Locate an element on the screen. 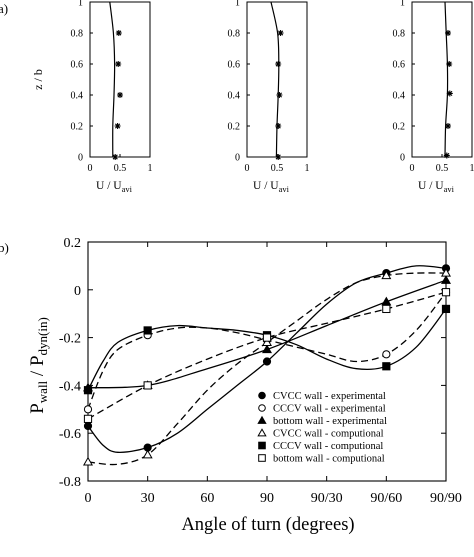  x-tick-label: 90/90 is located at coordinates (446, 498).